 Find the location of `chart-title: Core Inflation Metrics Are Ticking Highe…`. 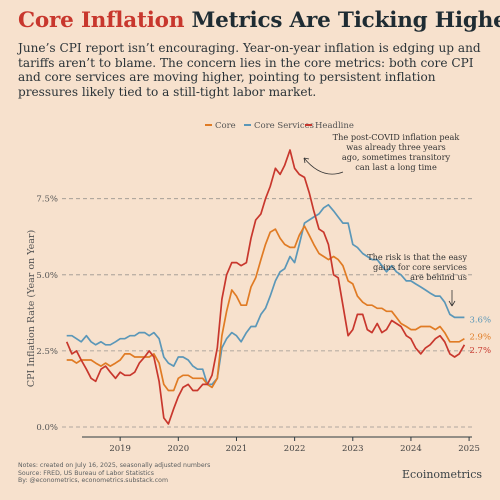

chart-title: Core Inflation Metrics Are Ticking Highe… is located at coordinates (259, 20).